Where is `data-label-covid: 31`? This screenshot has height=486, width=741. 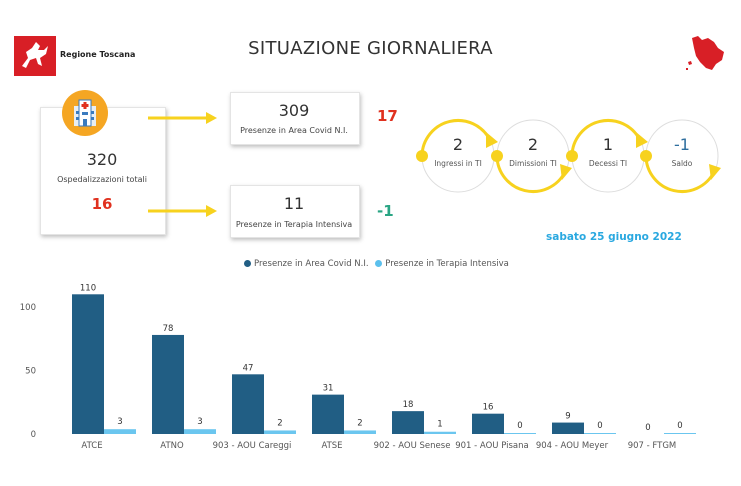 data-label-covid: 31 is located at coordinates (328, 389).